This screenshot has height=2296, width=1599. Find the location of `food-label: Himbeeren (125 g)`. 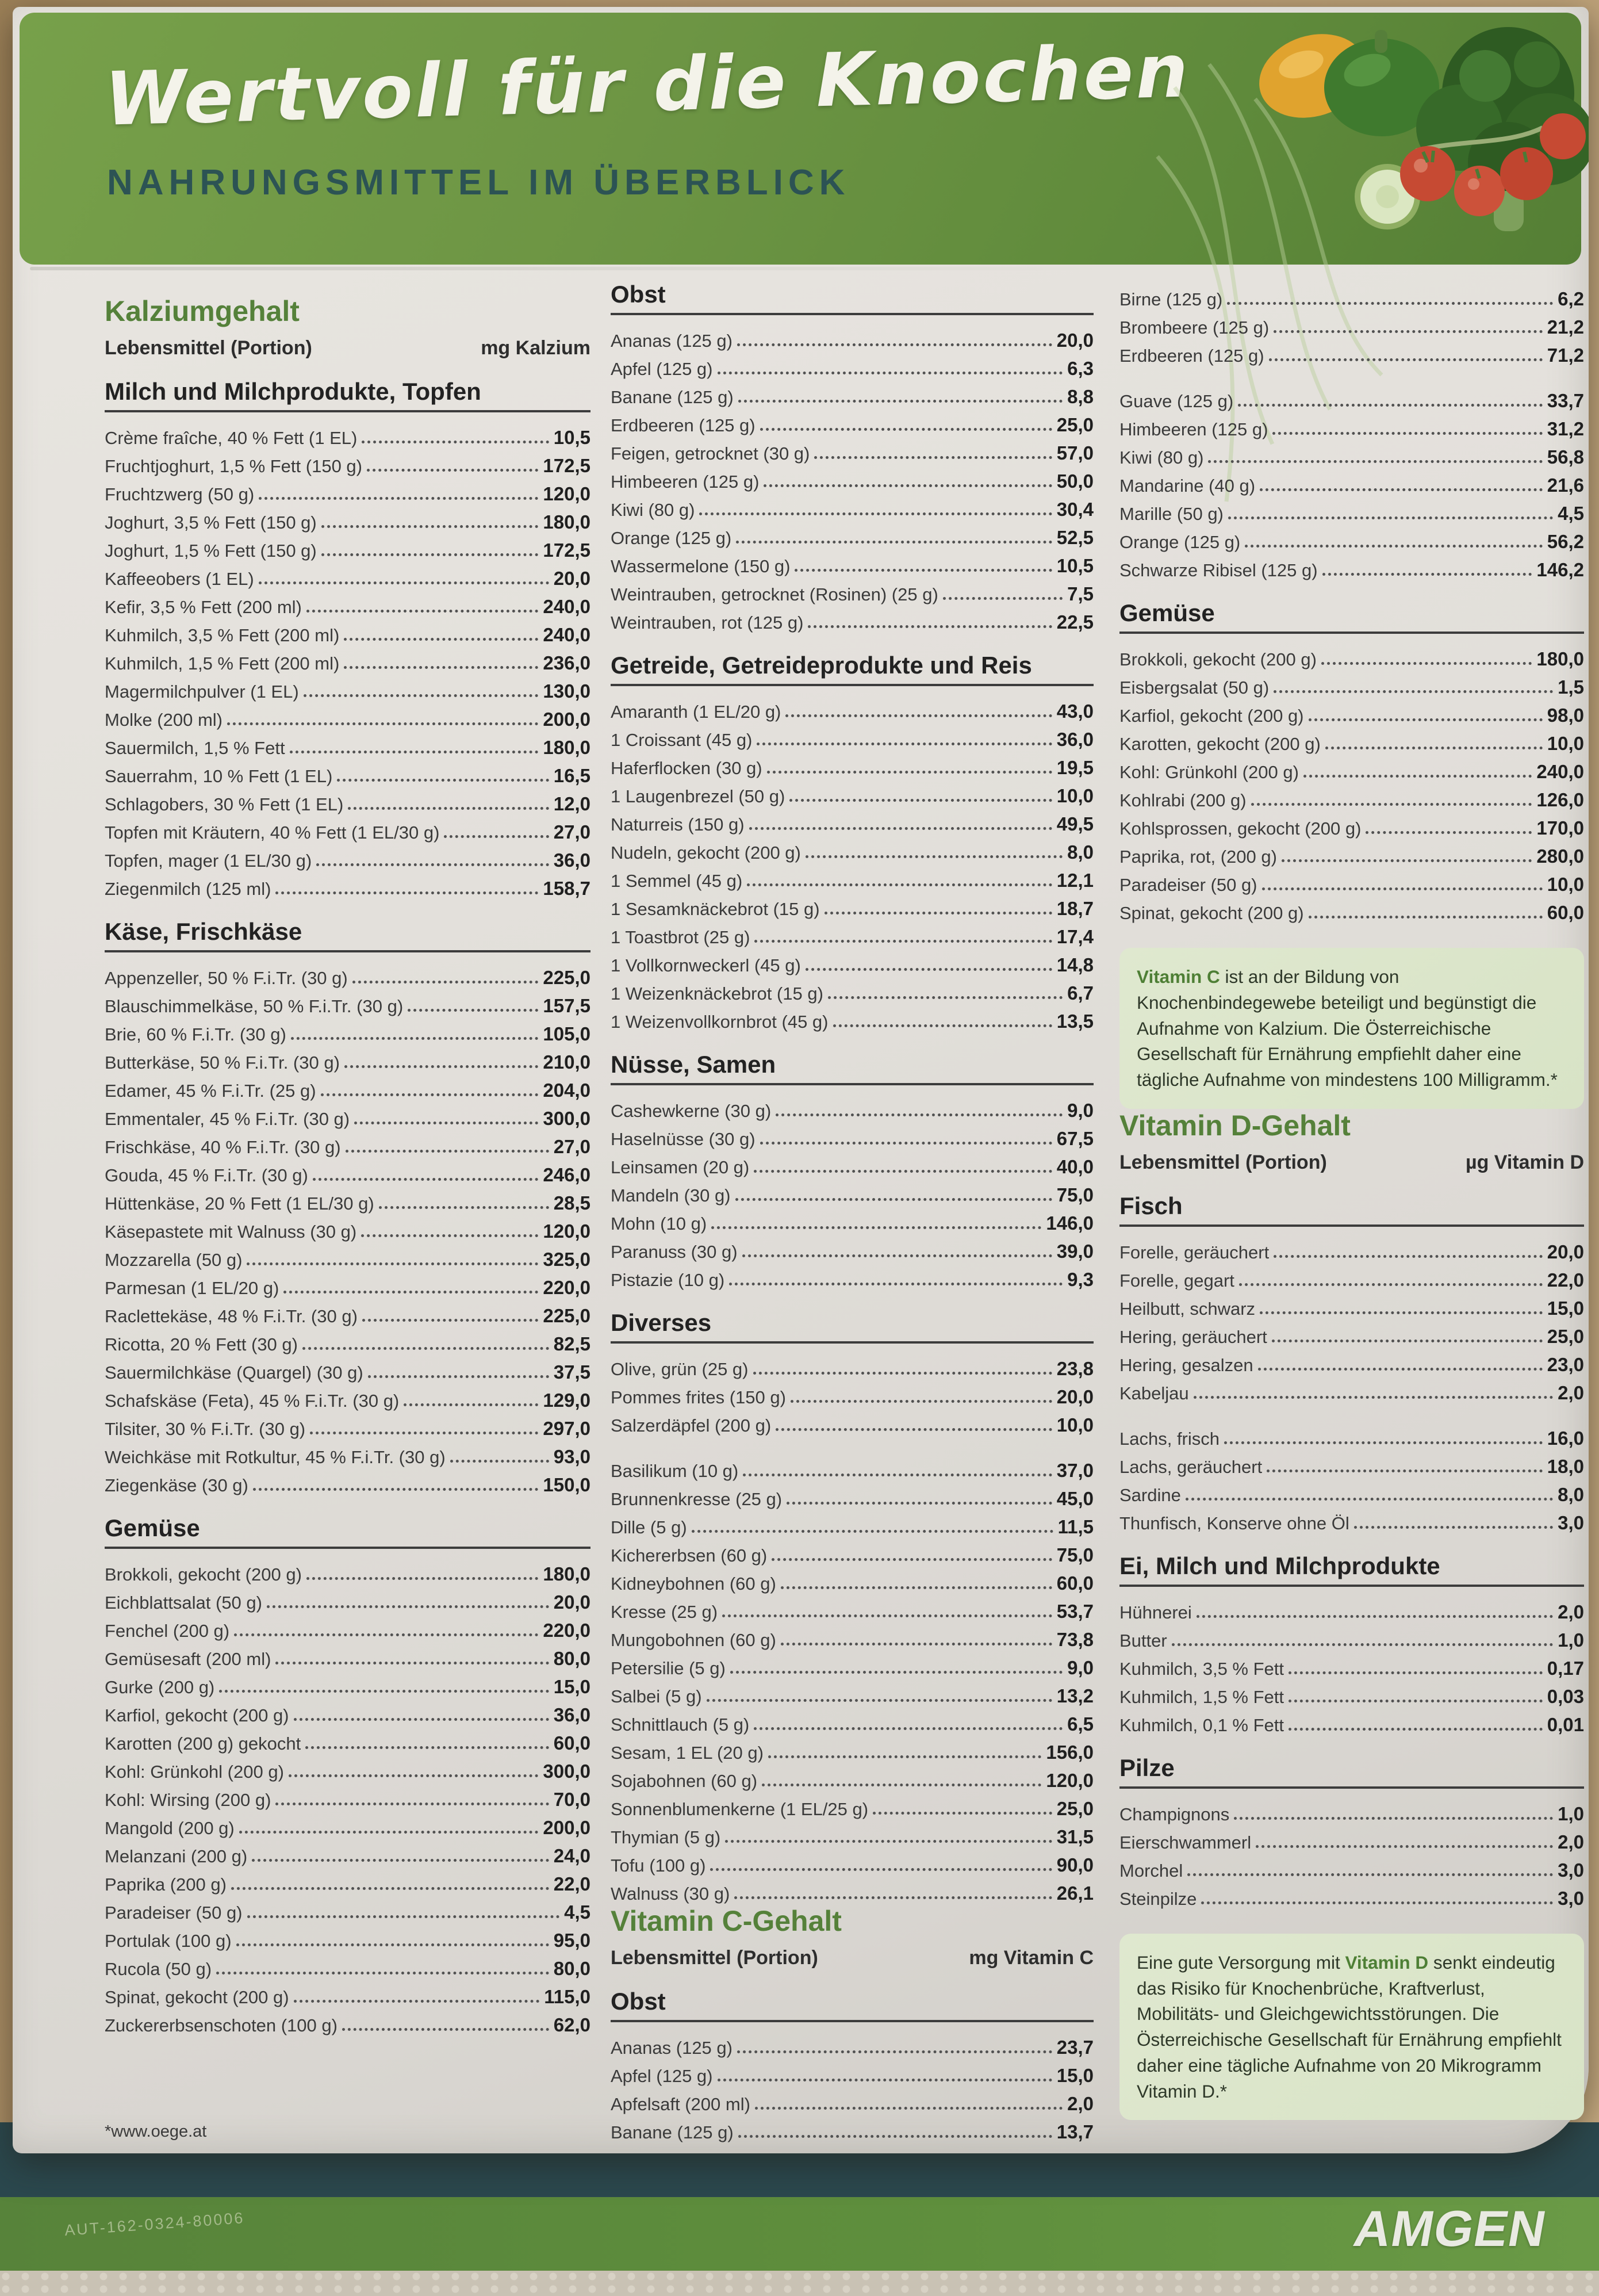

food-label: Himbeeren (125 g) is located at coordinates (686, 482).